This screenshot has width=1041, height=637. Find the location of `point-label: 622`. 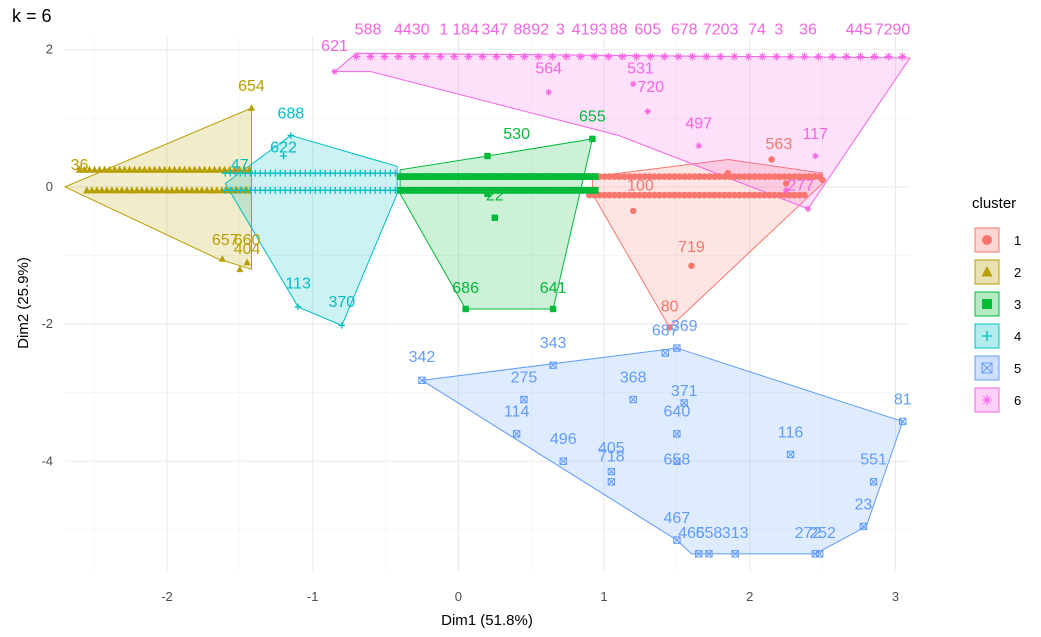

point-label: 622 is located at coordinates (283, 148).